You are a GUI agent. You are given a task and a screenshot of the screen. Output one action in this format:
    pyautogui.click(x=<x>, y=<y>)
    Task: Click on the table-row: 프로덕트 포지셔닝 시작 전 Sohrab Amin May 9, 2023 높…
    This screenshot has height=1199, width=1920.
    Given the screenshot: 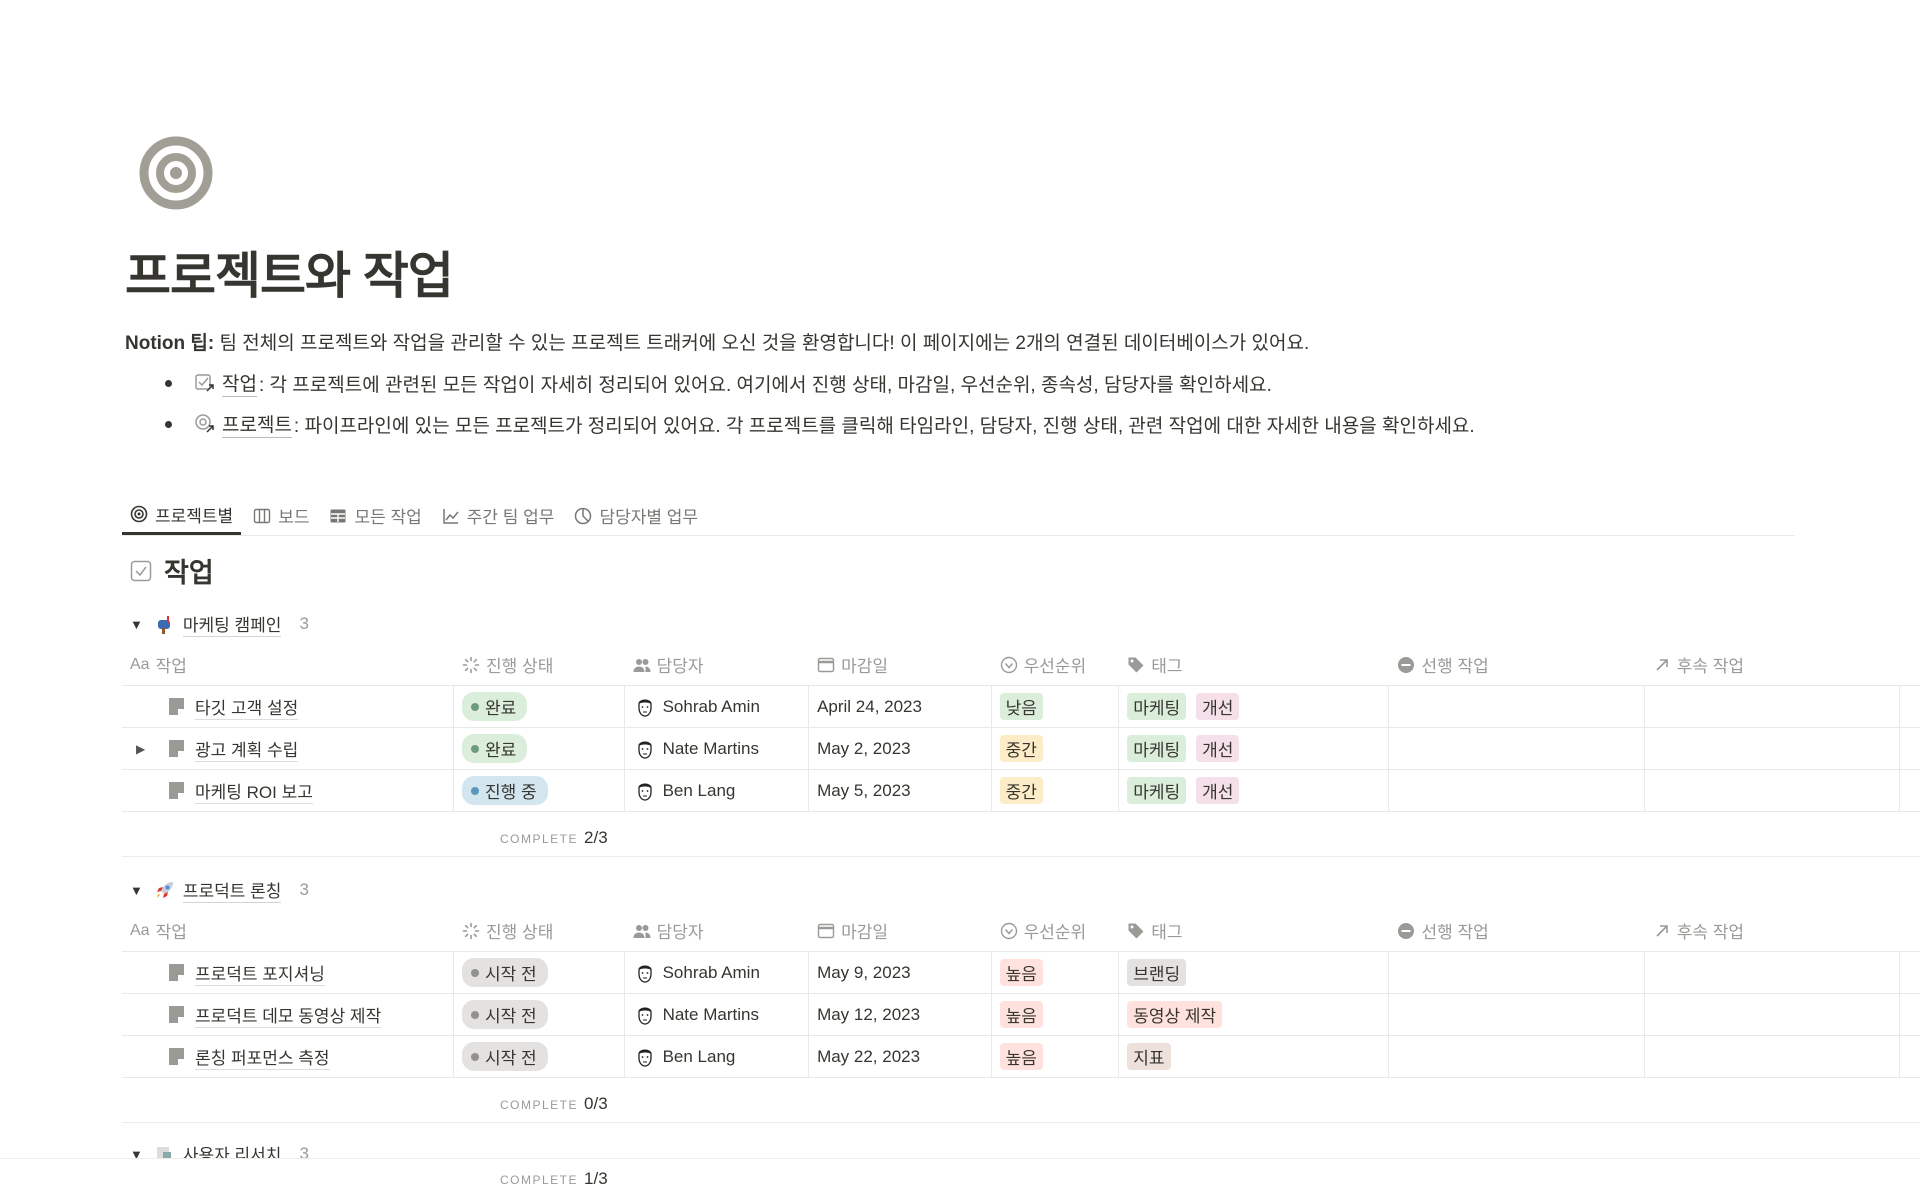 What is the action you would take?
    pyautogui.click(x=1021, y=973)
    